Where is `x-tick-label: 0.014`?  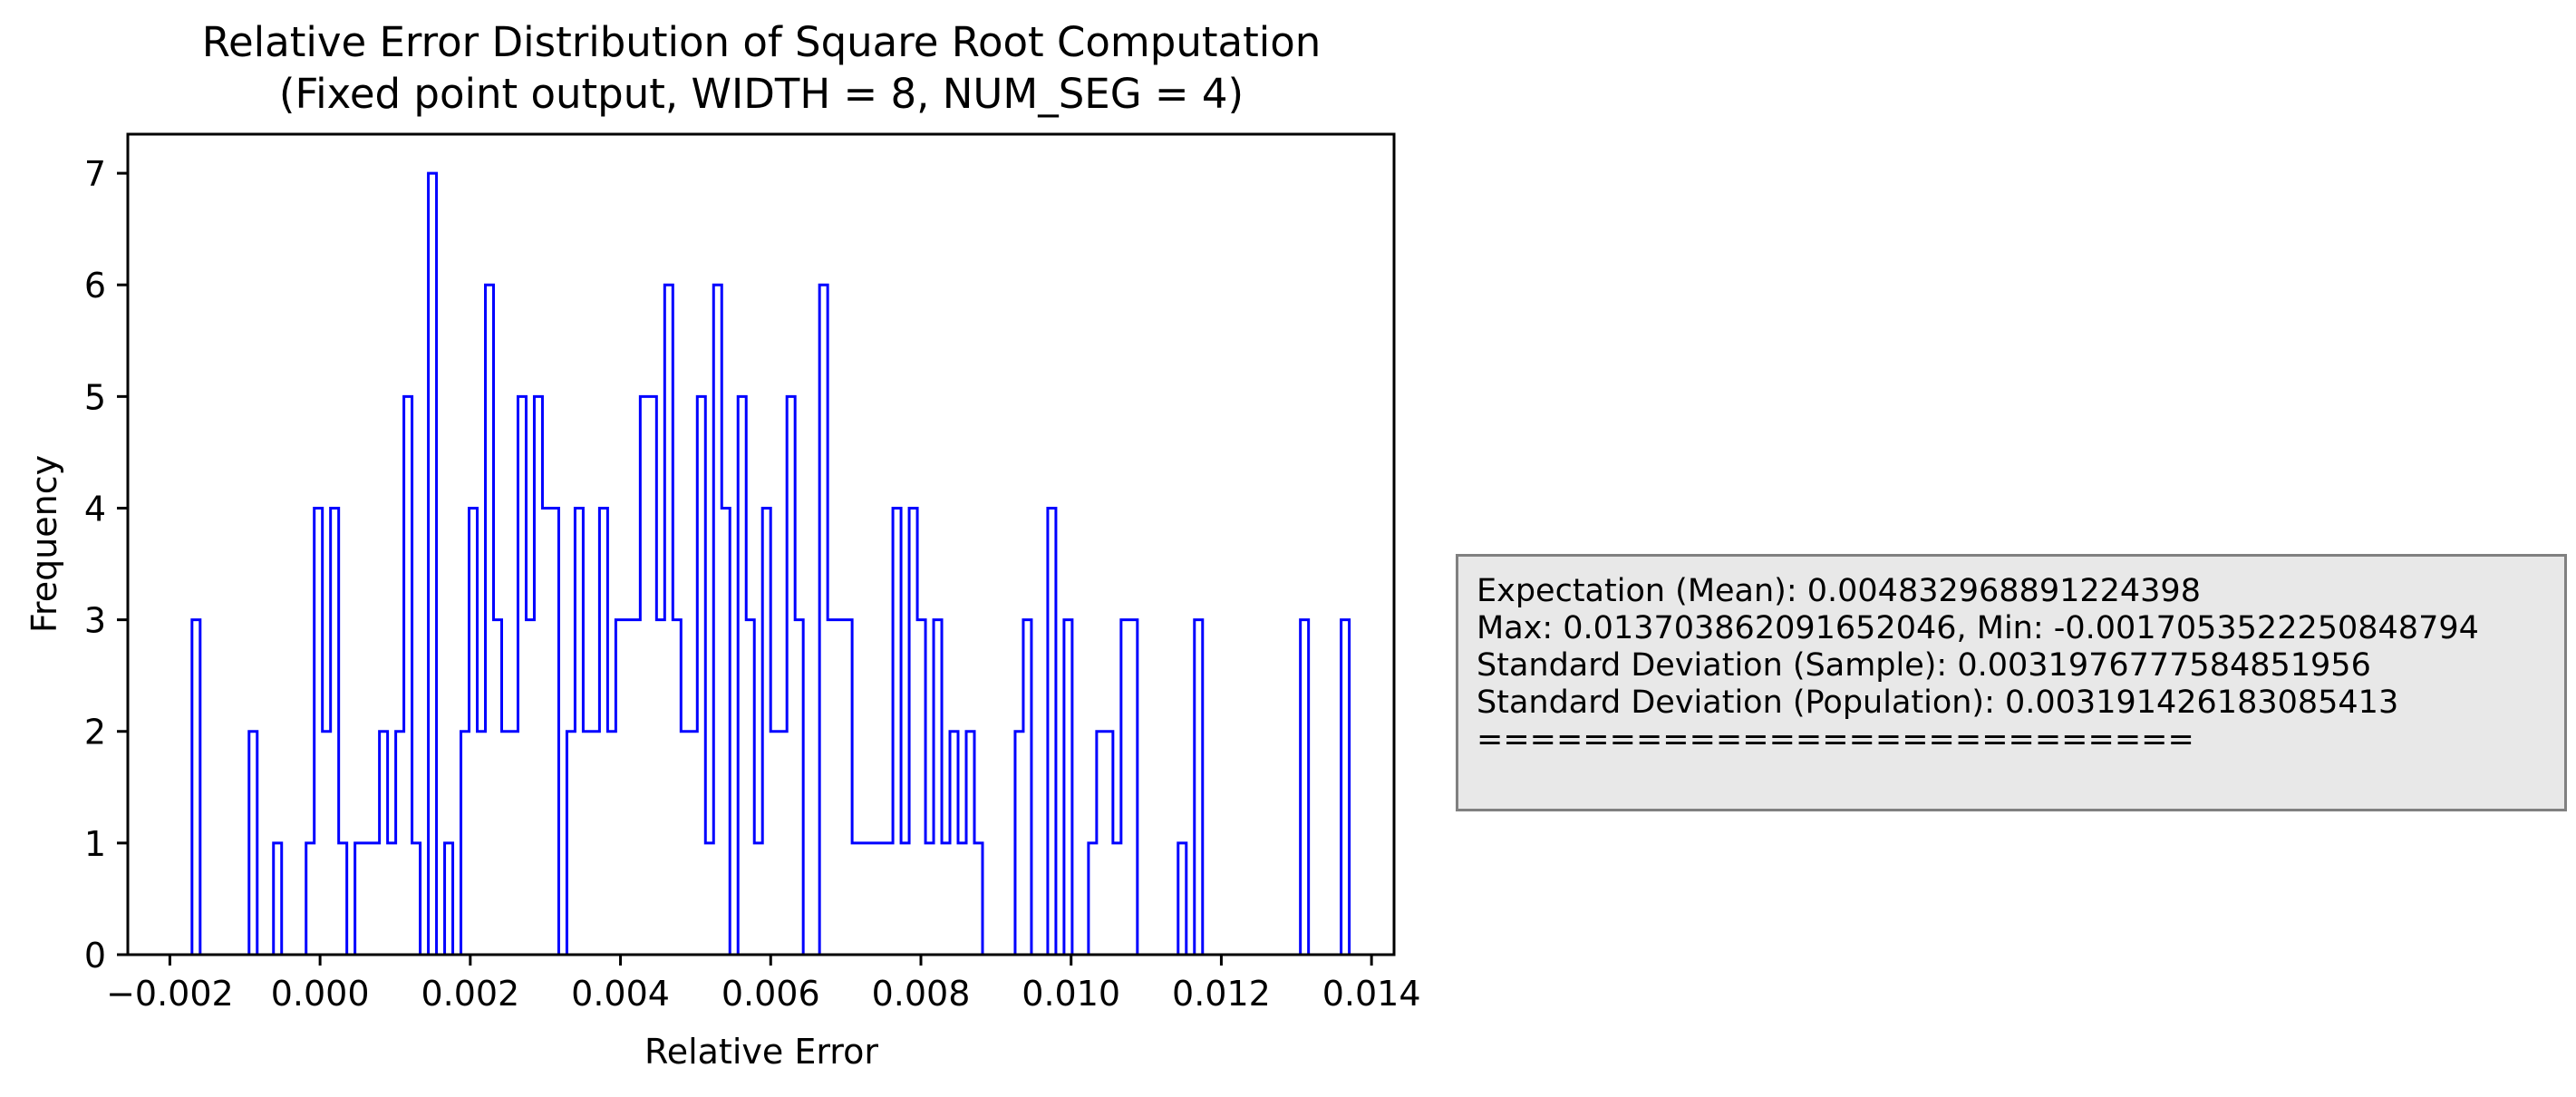
x-tick-label: 0.014 is located at coordinates (1371, 994).